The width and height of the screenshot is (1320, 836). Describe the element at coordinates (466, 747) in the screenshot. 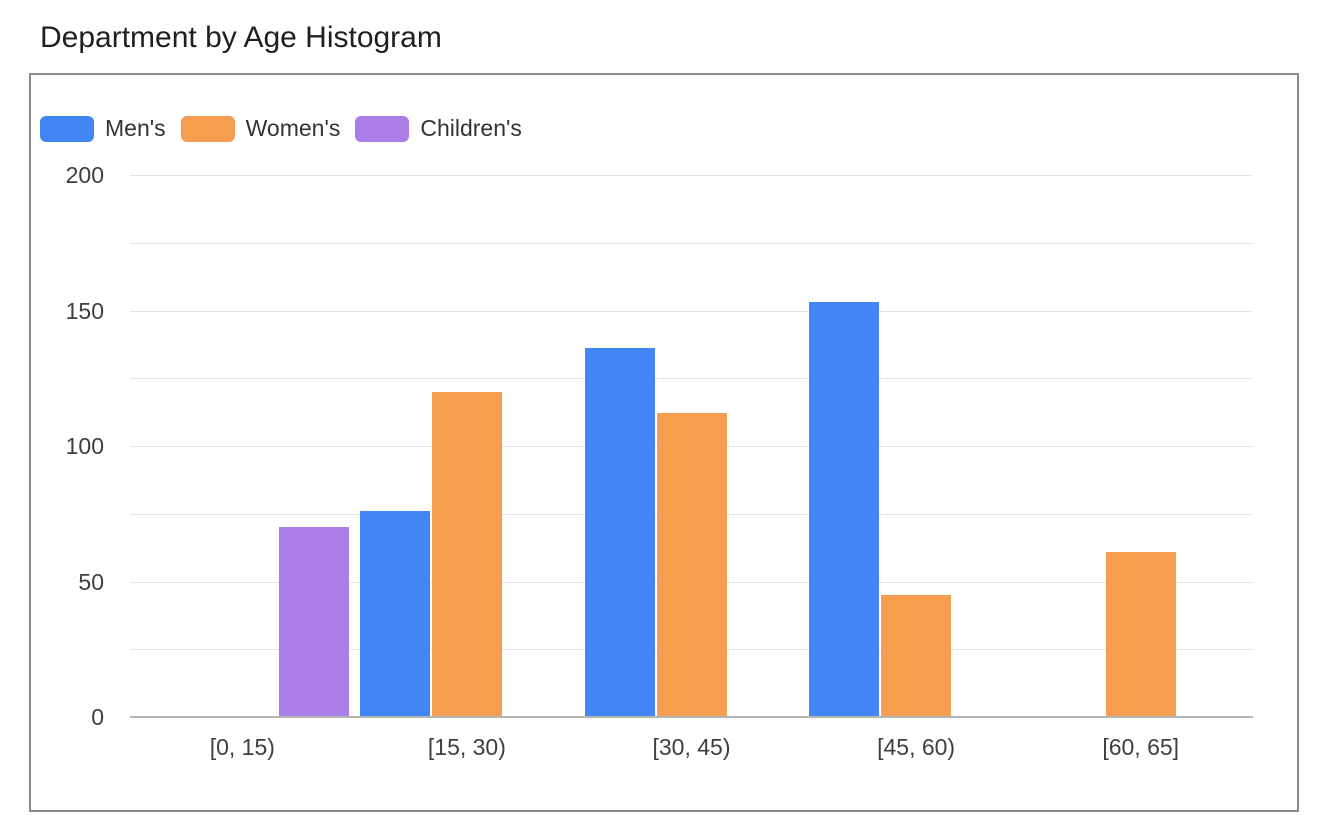

I see `x-axis-tick-label: [15, 30)` at that location.